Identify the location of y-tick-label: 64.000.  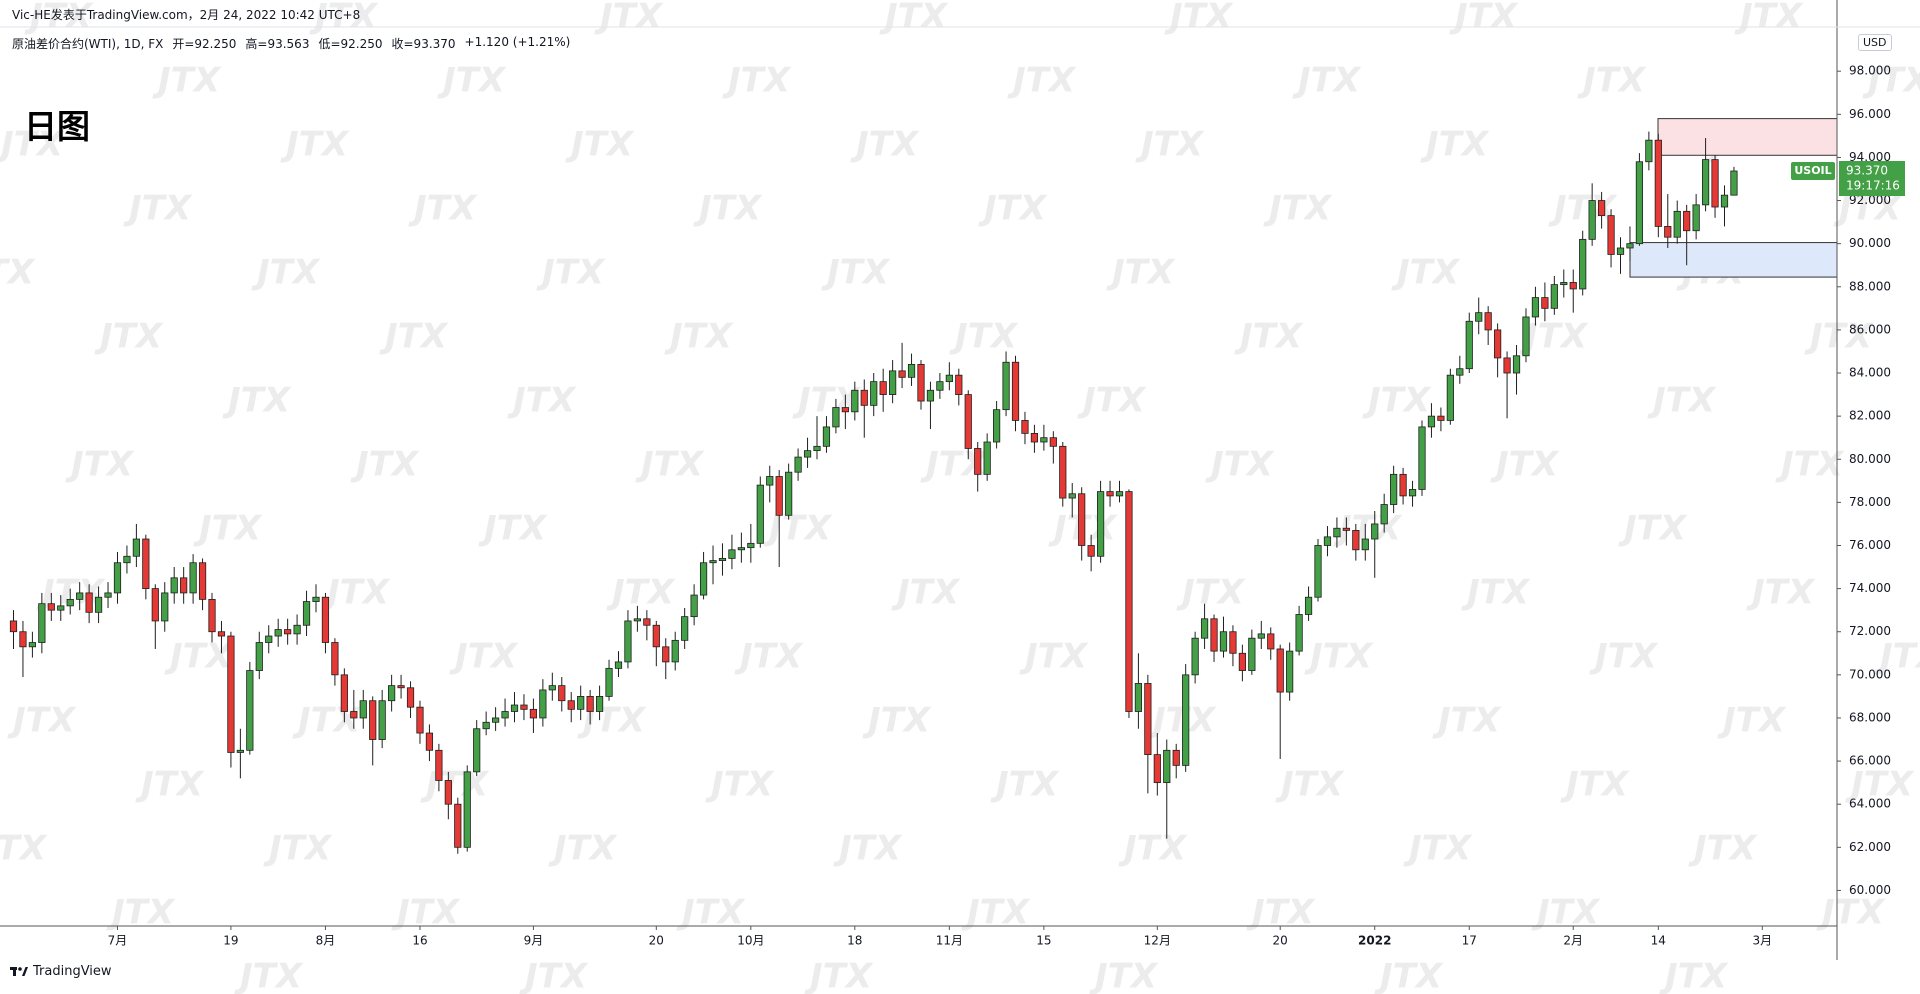
(1870, 804).